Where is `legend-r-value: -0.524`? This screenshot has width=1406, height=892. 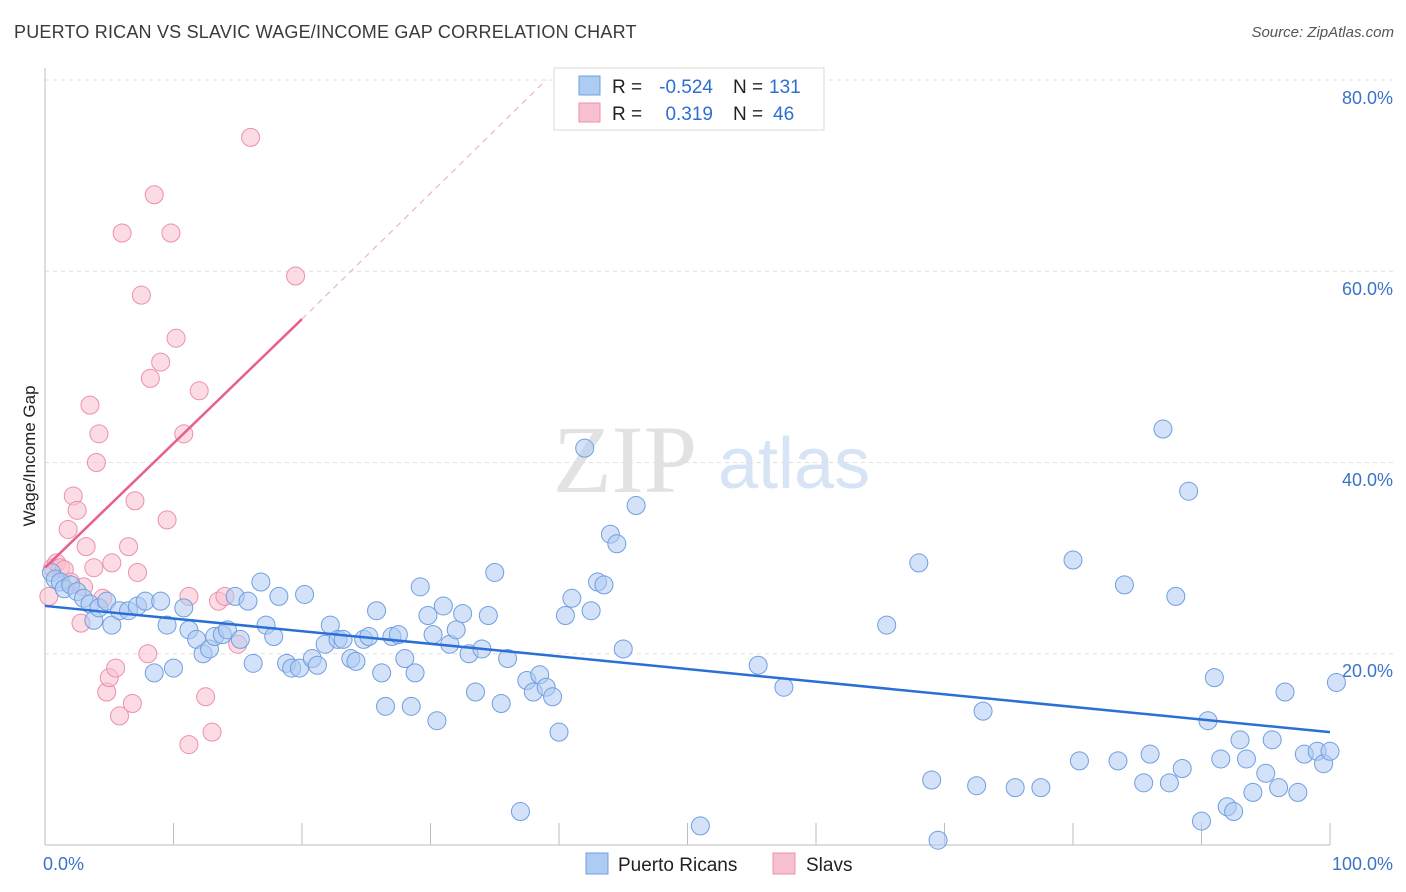
legend-r-value: -0.524 is located at coordinates (686, 87).